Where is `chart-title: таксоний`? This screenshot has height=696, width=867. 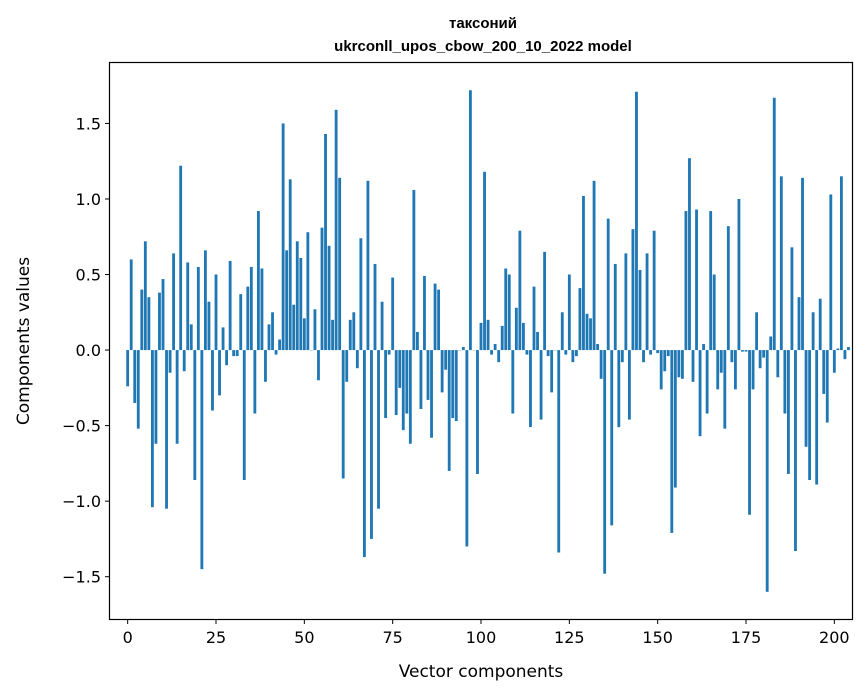
chart-title: таксоний is located at coordinates (483, 23).